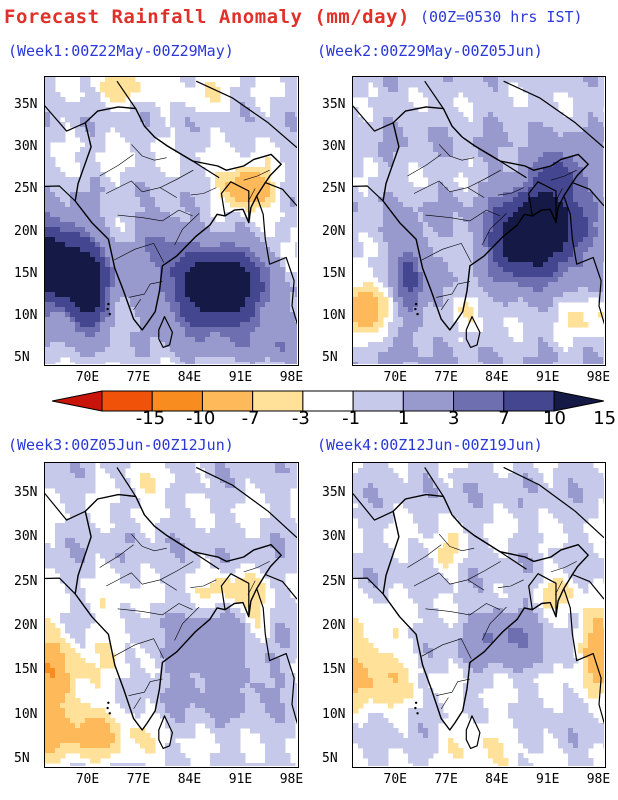 The height and width of the screenshot is (800, 618). Describe the element at coordinates (504, 418) in the screenshot. I see `colorbar-tick-label: 7` at that location.